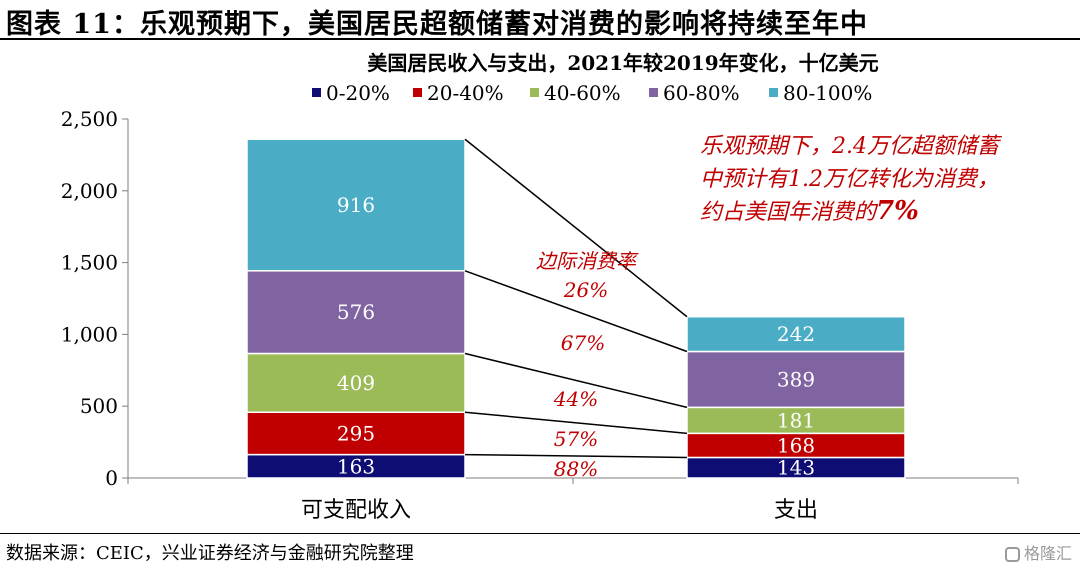 The height and width of the screenshot is (565, 1080). I want to click on data-label: 409, so click(356, 383).